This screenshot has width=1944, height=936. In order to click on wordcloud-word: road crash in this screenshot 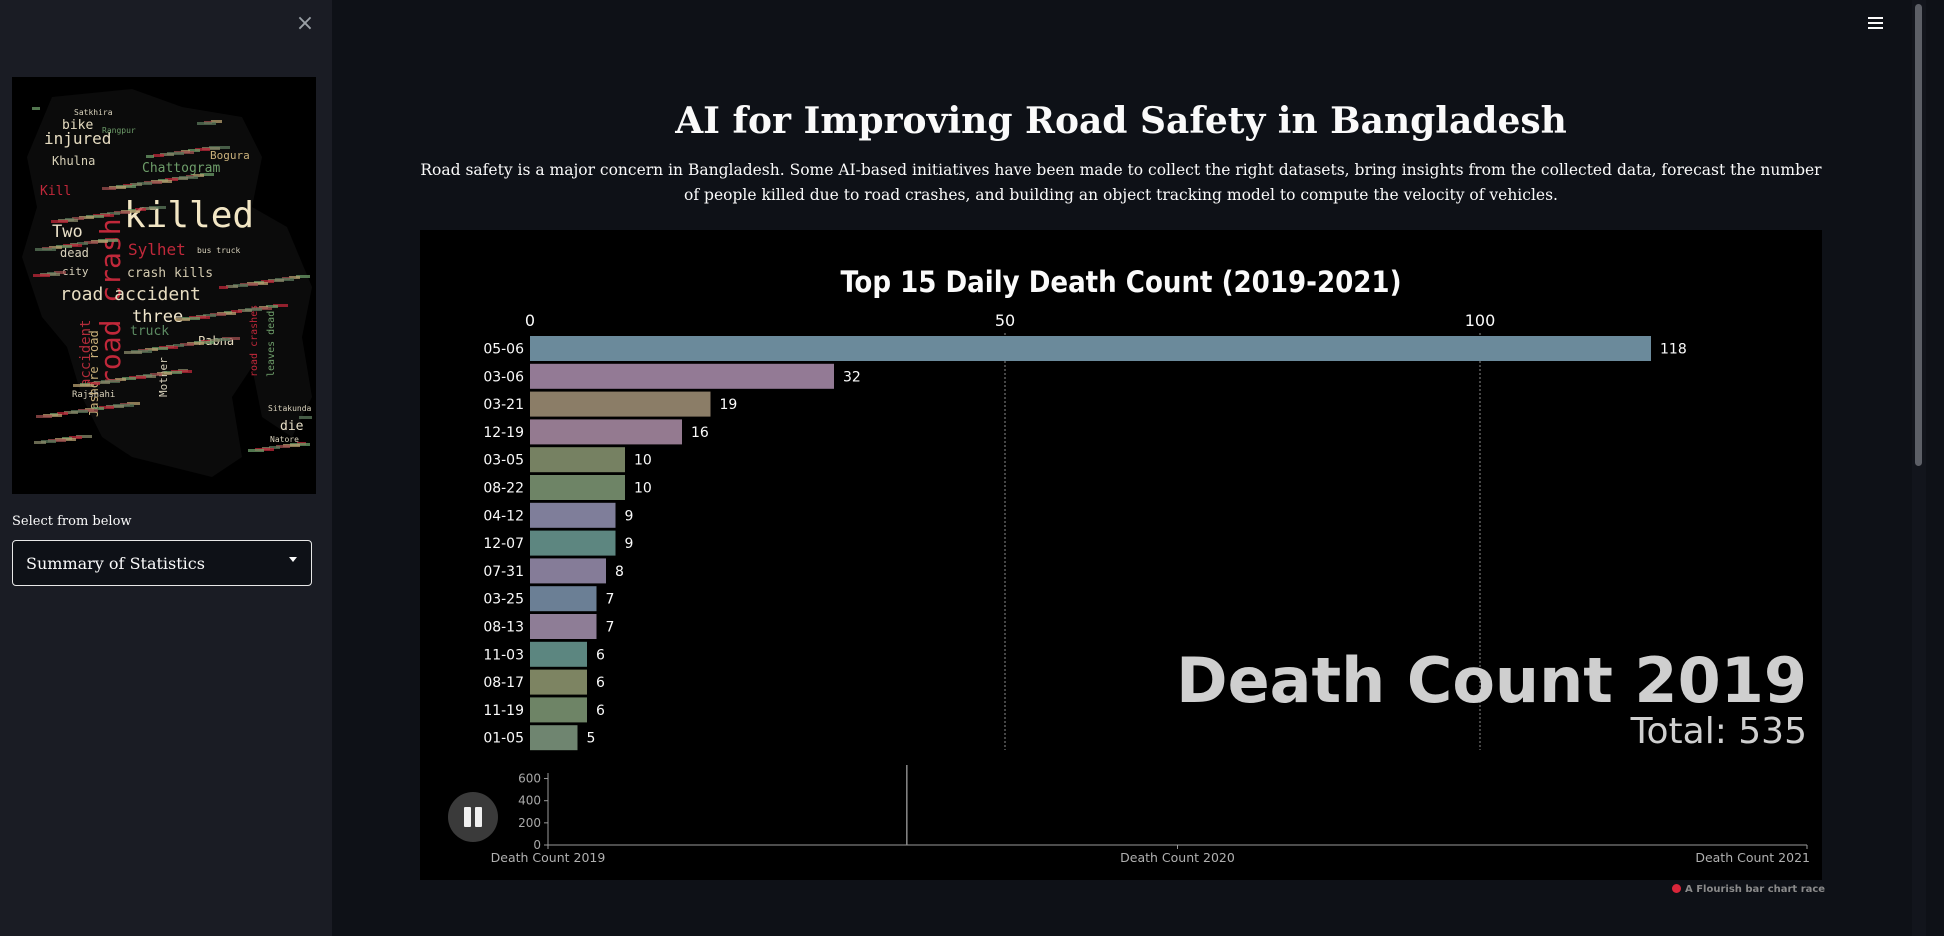, I will do `click(110, 302)`.